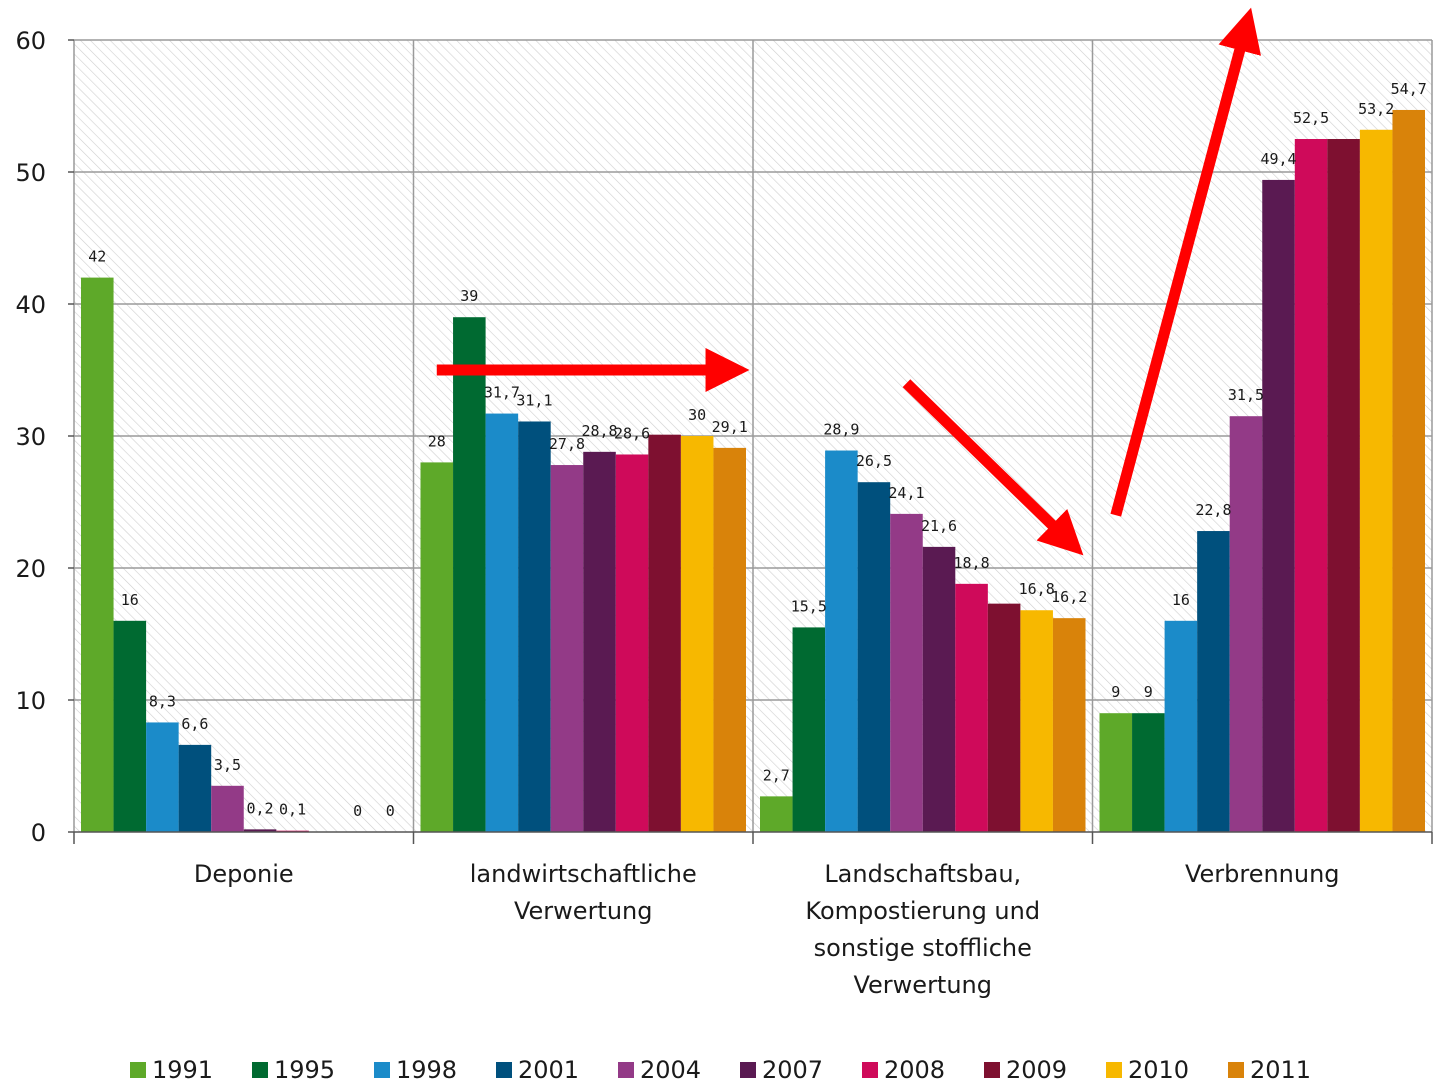 This screenshot has width=1434, height=1088. I want to click on legend-label: 2001, so click(549, 1070).